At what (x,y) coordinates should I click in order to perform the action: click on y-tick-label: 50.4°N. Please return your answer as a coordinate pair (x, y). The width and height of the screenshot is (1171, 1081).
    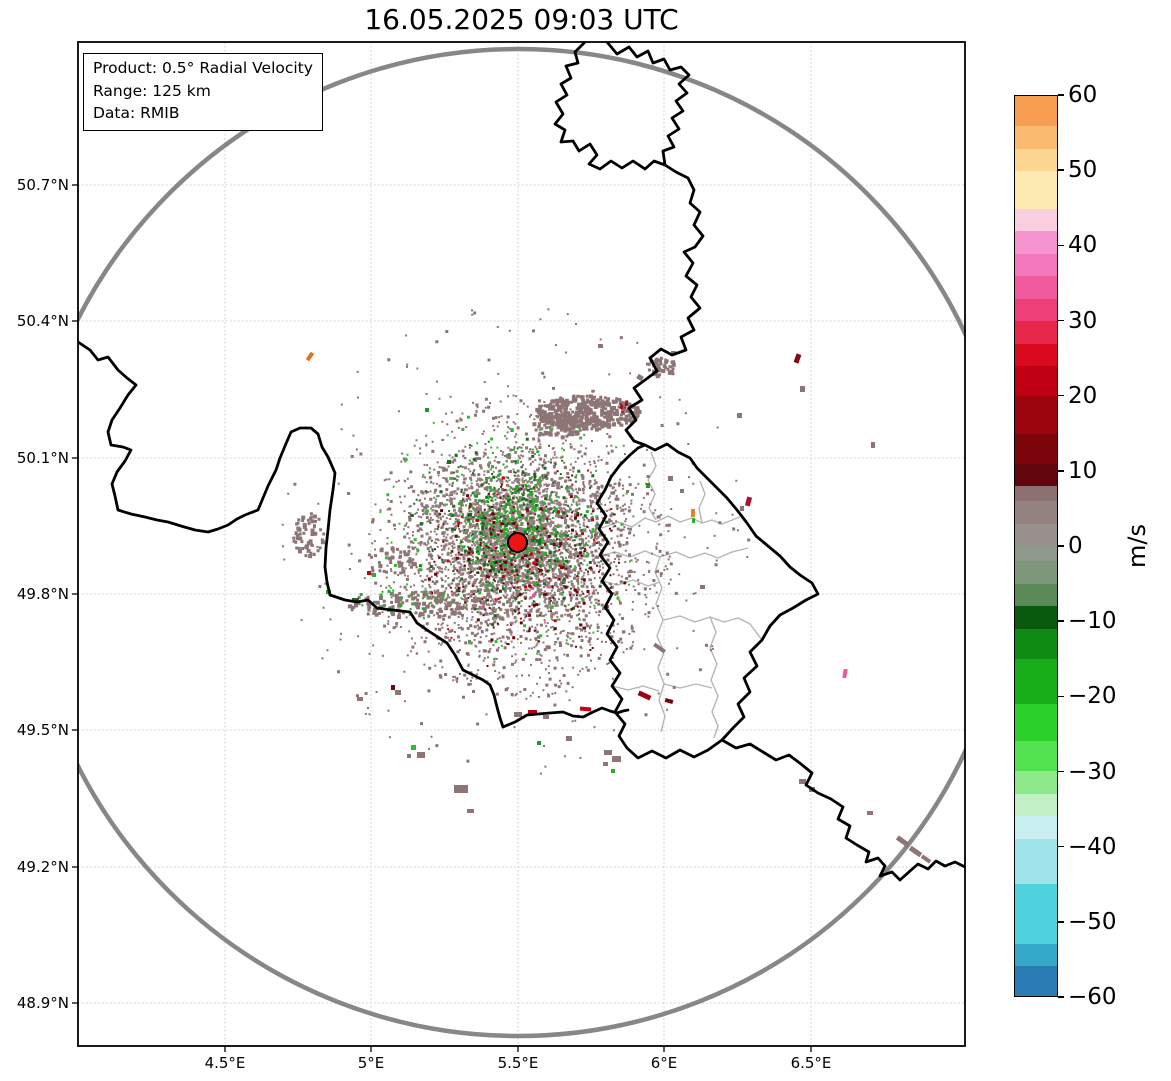
    Looking at the image, I should click on (42, 321).